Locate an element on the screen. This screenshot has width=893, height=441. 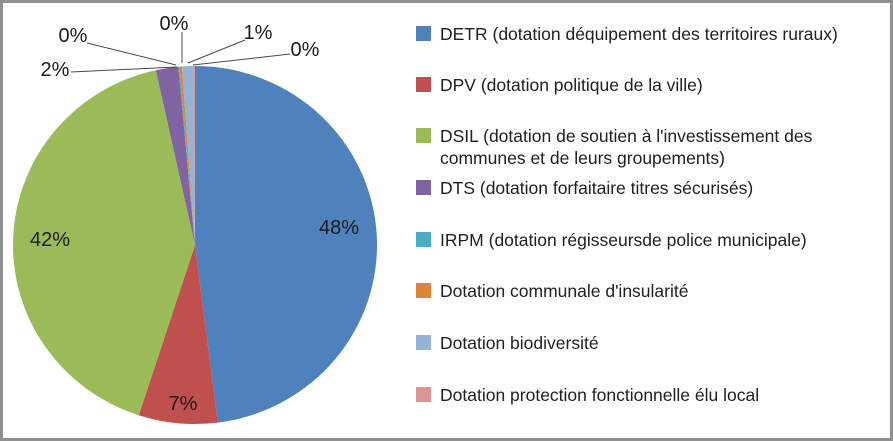
pie-slice-biodiversite is located at coordinates (188, 155).